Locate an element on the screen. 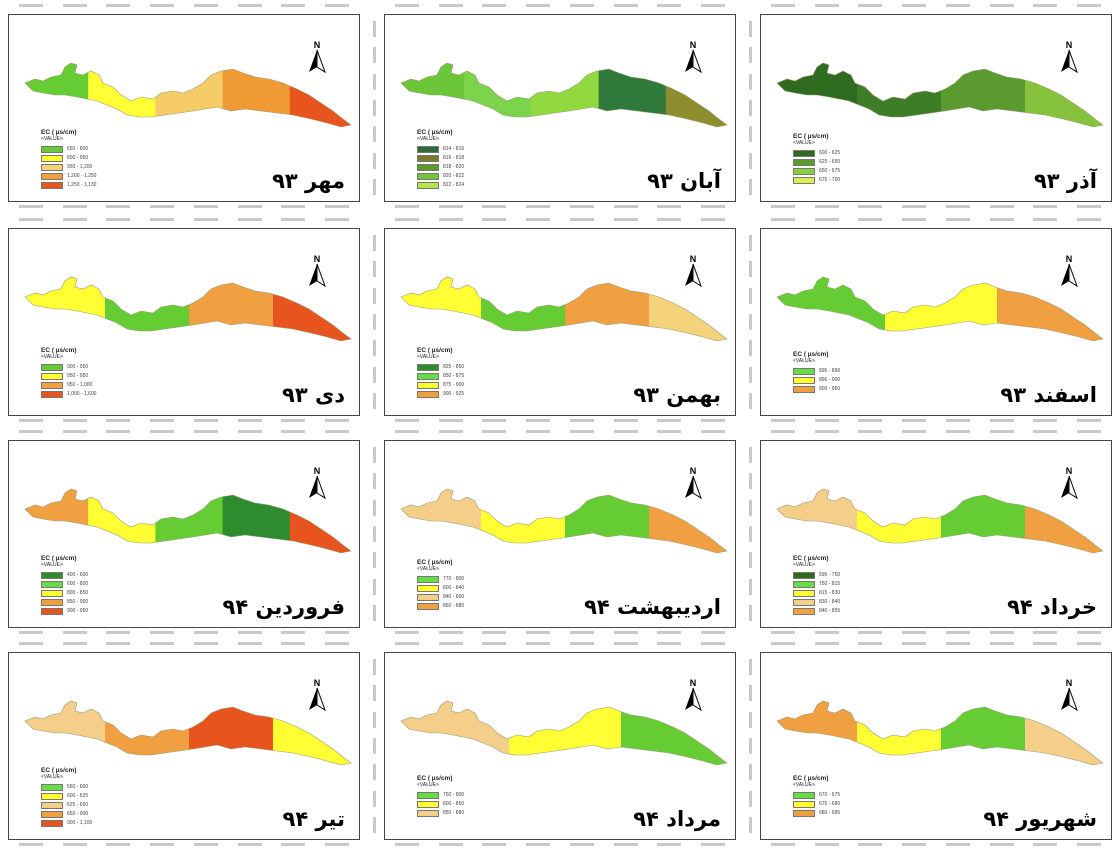 Image resolution: width=1116 pixels, height=851 pixels. legend-title: EC ( µs/cm) is located at coordinates (59, 558).